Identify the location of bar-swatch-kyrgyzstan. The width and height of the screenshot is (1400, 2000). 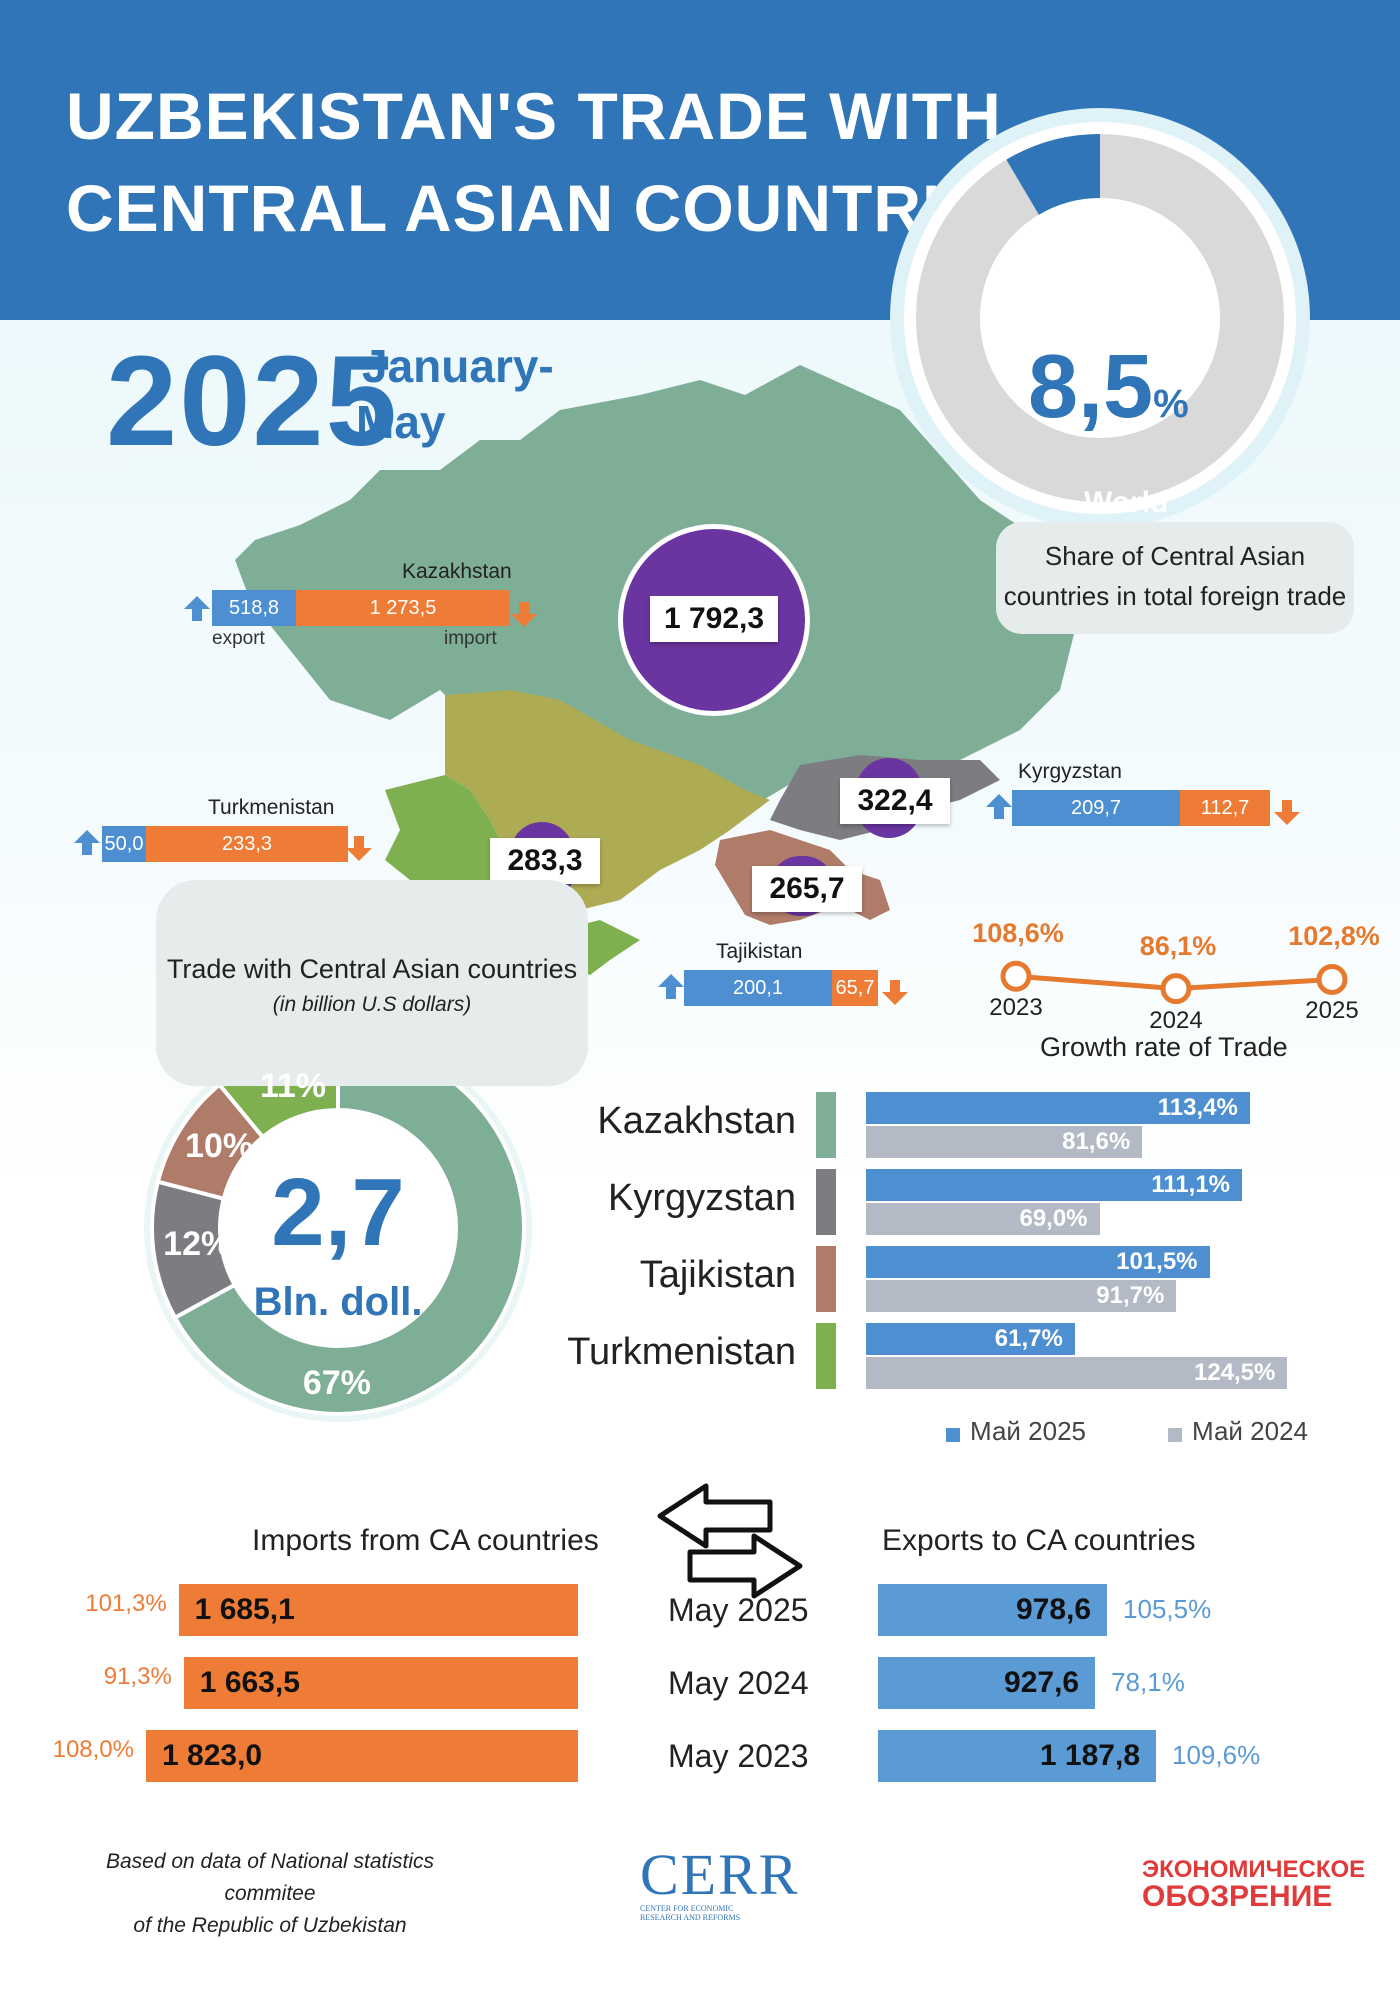
(826, 1202).